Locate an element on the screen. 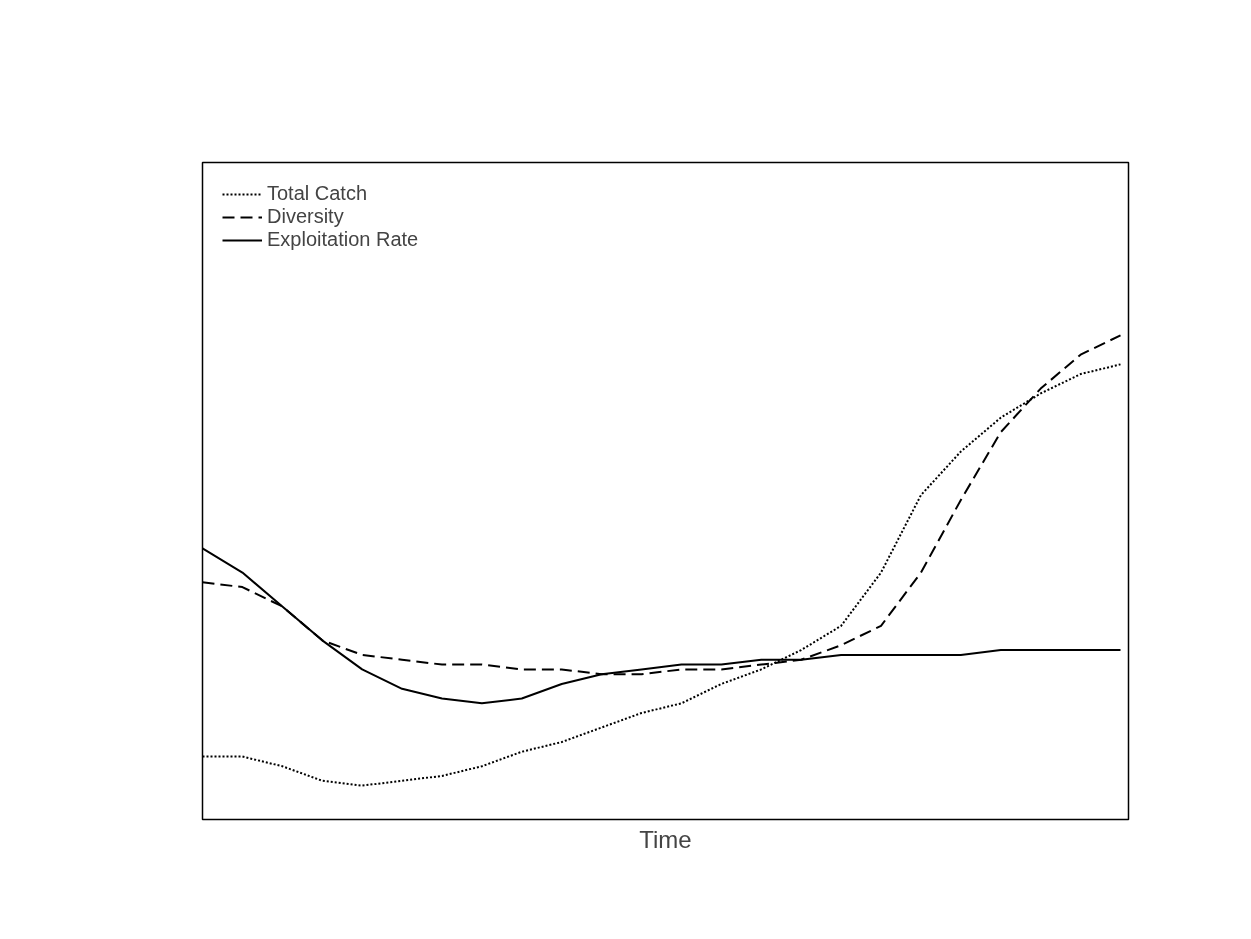 The image size is (1251, 939). legend-label: Total Catch is located at coordinates (317, 193).